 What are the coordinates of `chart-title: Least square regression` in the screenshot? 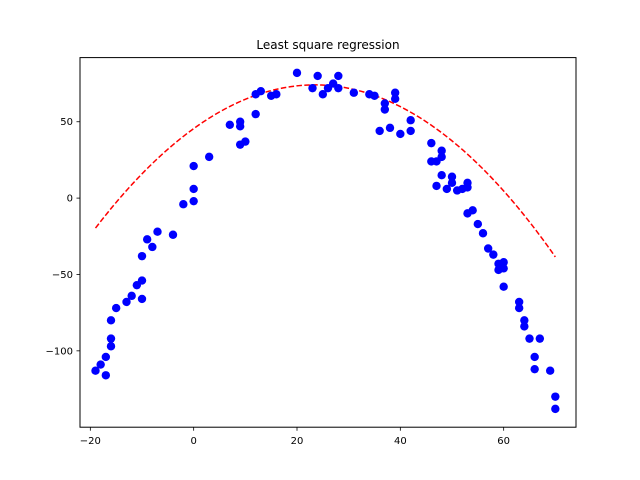 It's located at (327, 45).